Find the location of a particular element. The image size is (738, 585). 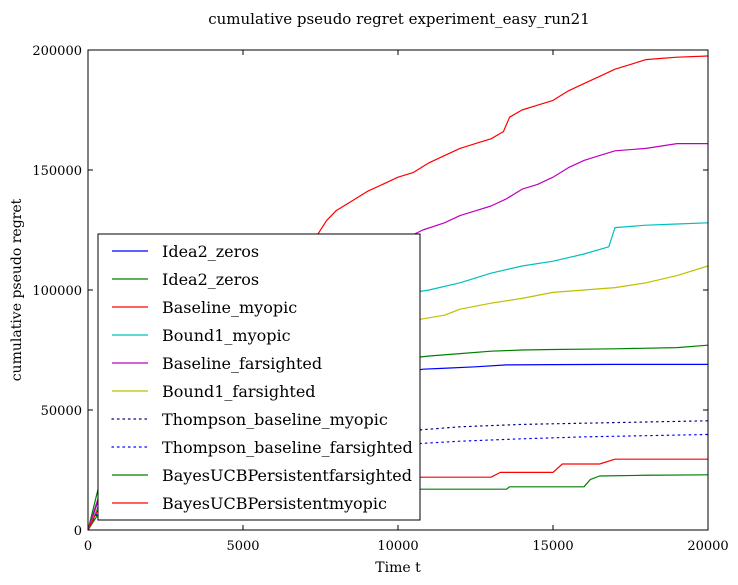

legend-label: Thompson_baseline_farsighted is located at coordinates (287, 447).